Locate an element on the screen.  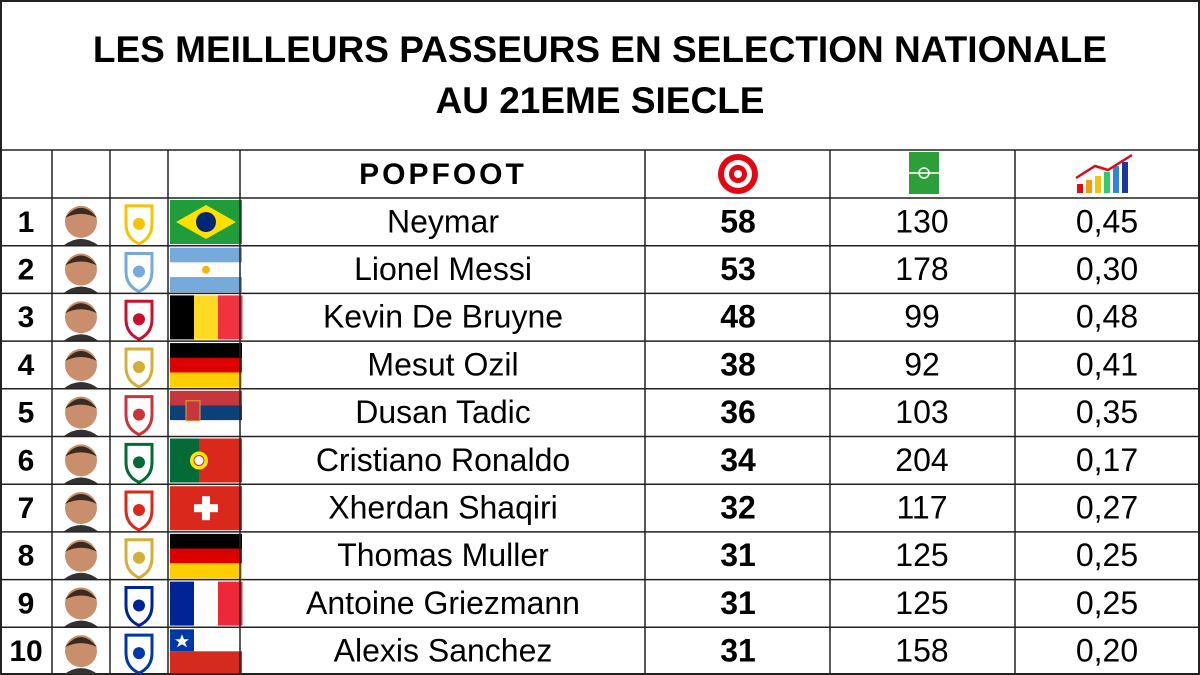
player-name: Thomas Muller is located at coordinates (443, 555).